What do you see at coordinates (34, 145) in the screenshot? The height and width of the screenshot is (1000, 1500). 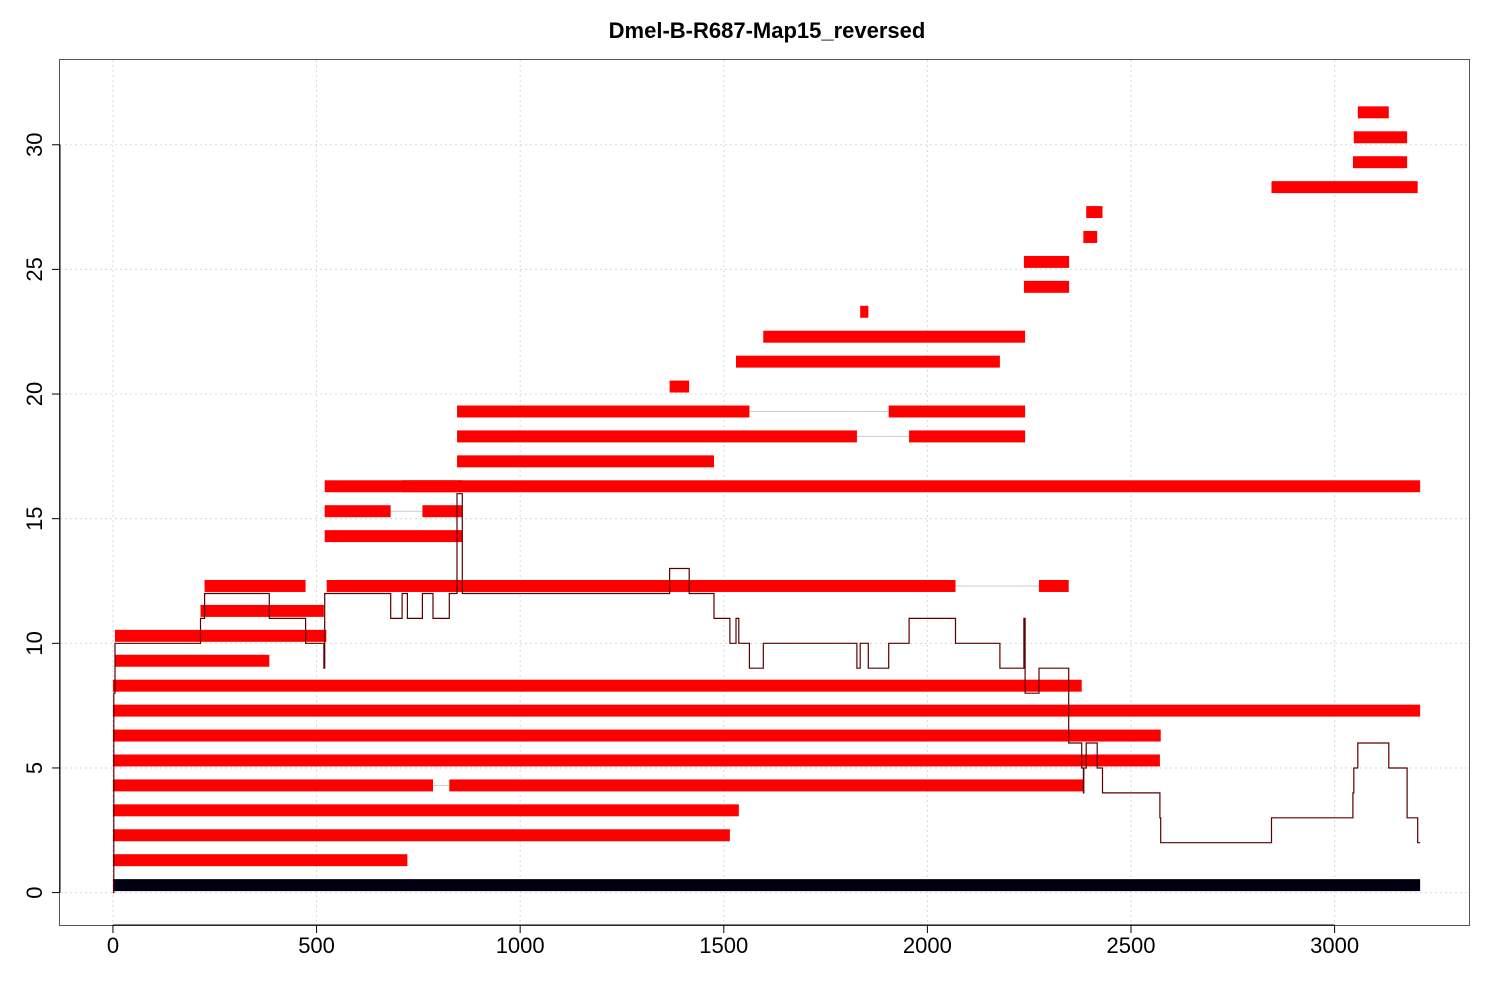 I see `y-tick-label: 30` at bounding box center [34, 145].